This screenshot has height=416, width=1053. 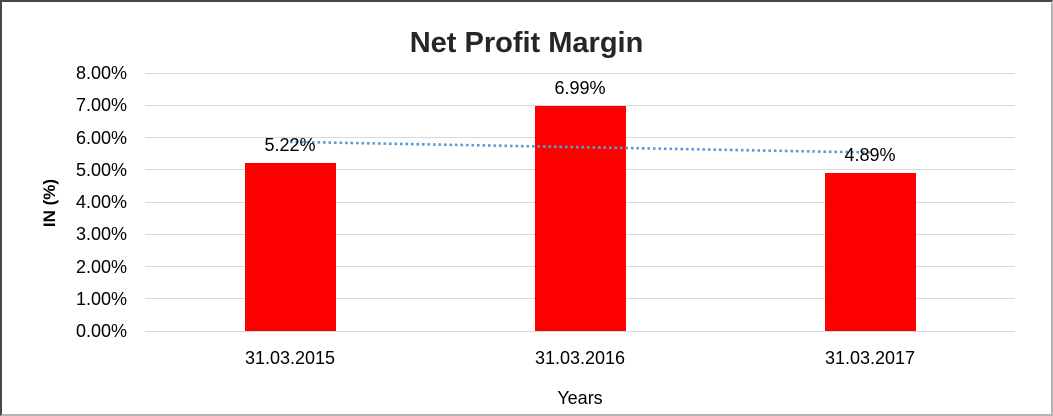 What do you see at coordinates (101, 105) in the screenshot?
I see `y-tick-label: 7.00%` at bounding box center [101, 105].